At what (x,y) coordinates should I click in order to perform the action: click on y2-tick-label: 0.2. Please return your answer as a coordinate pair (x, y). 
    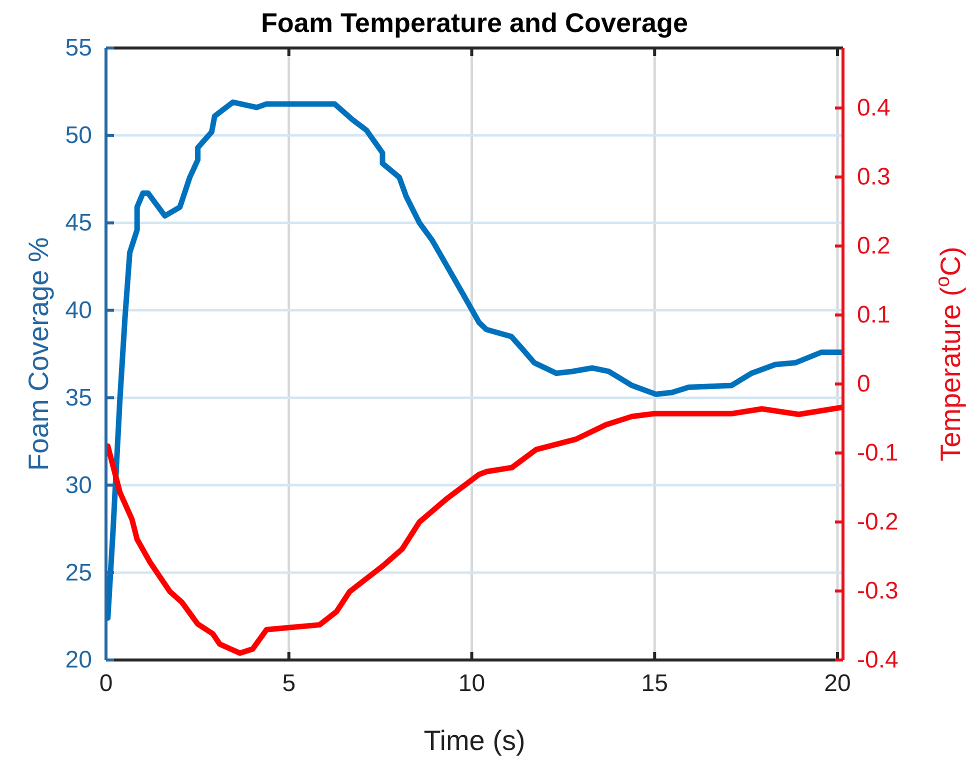
    Looking at the image, I should click on (873, 246).